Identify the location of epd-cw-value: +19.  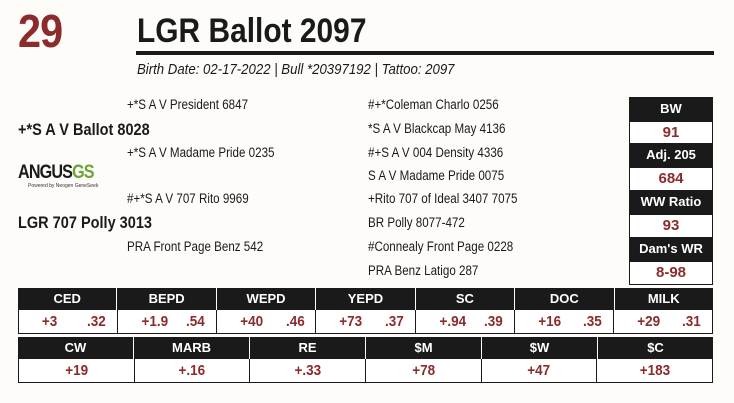
(77, 370).